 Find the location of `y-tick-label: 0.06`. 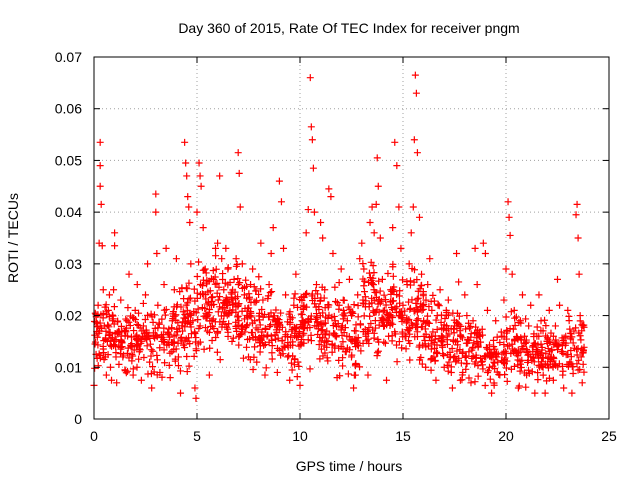

y-tick-label: 0.06 is located at coordinates (68, 109).